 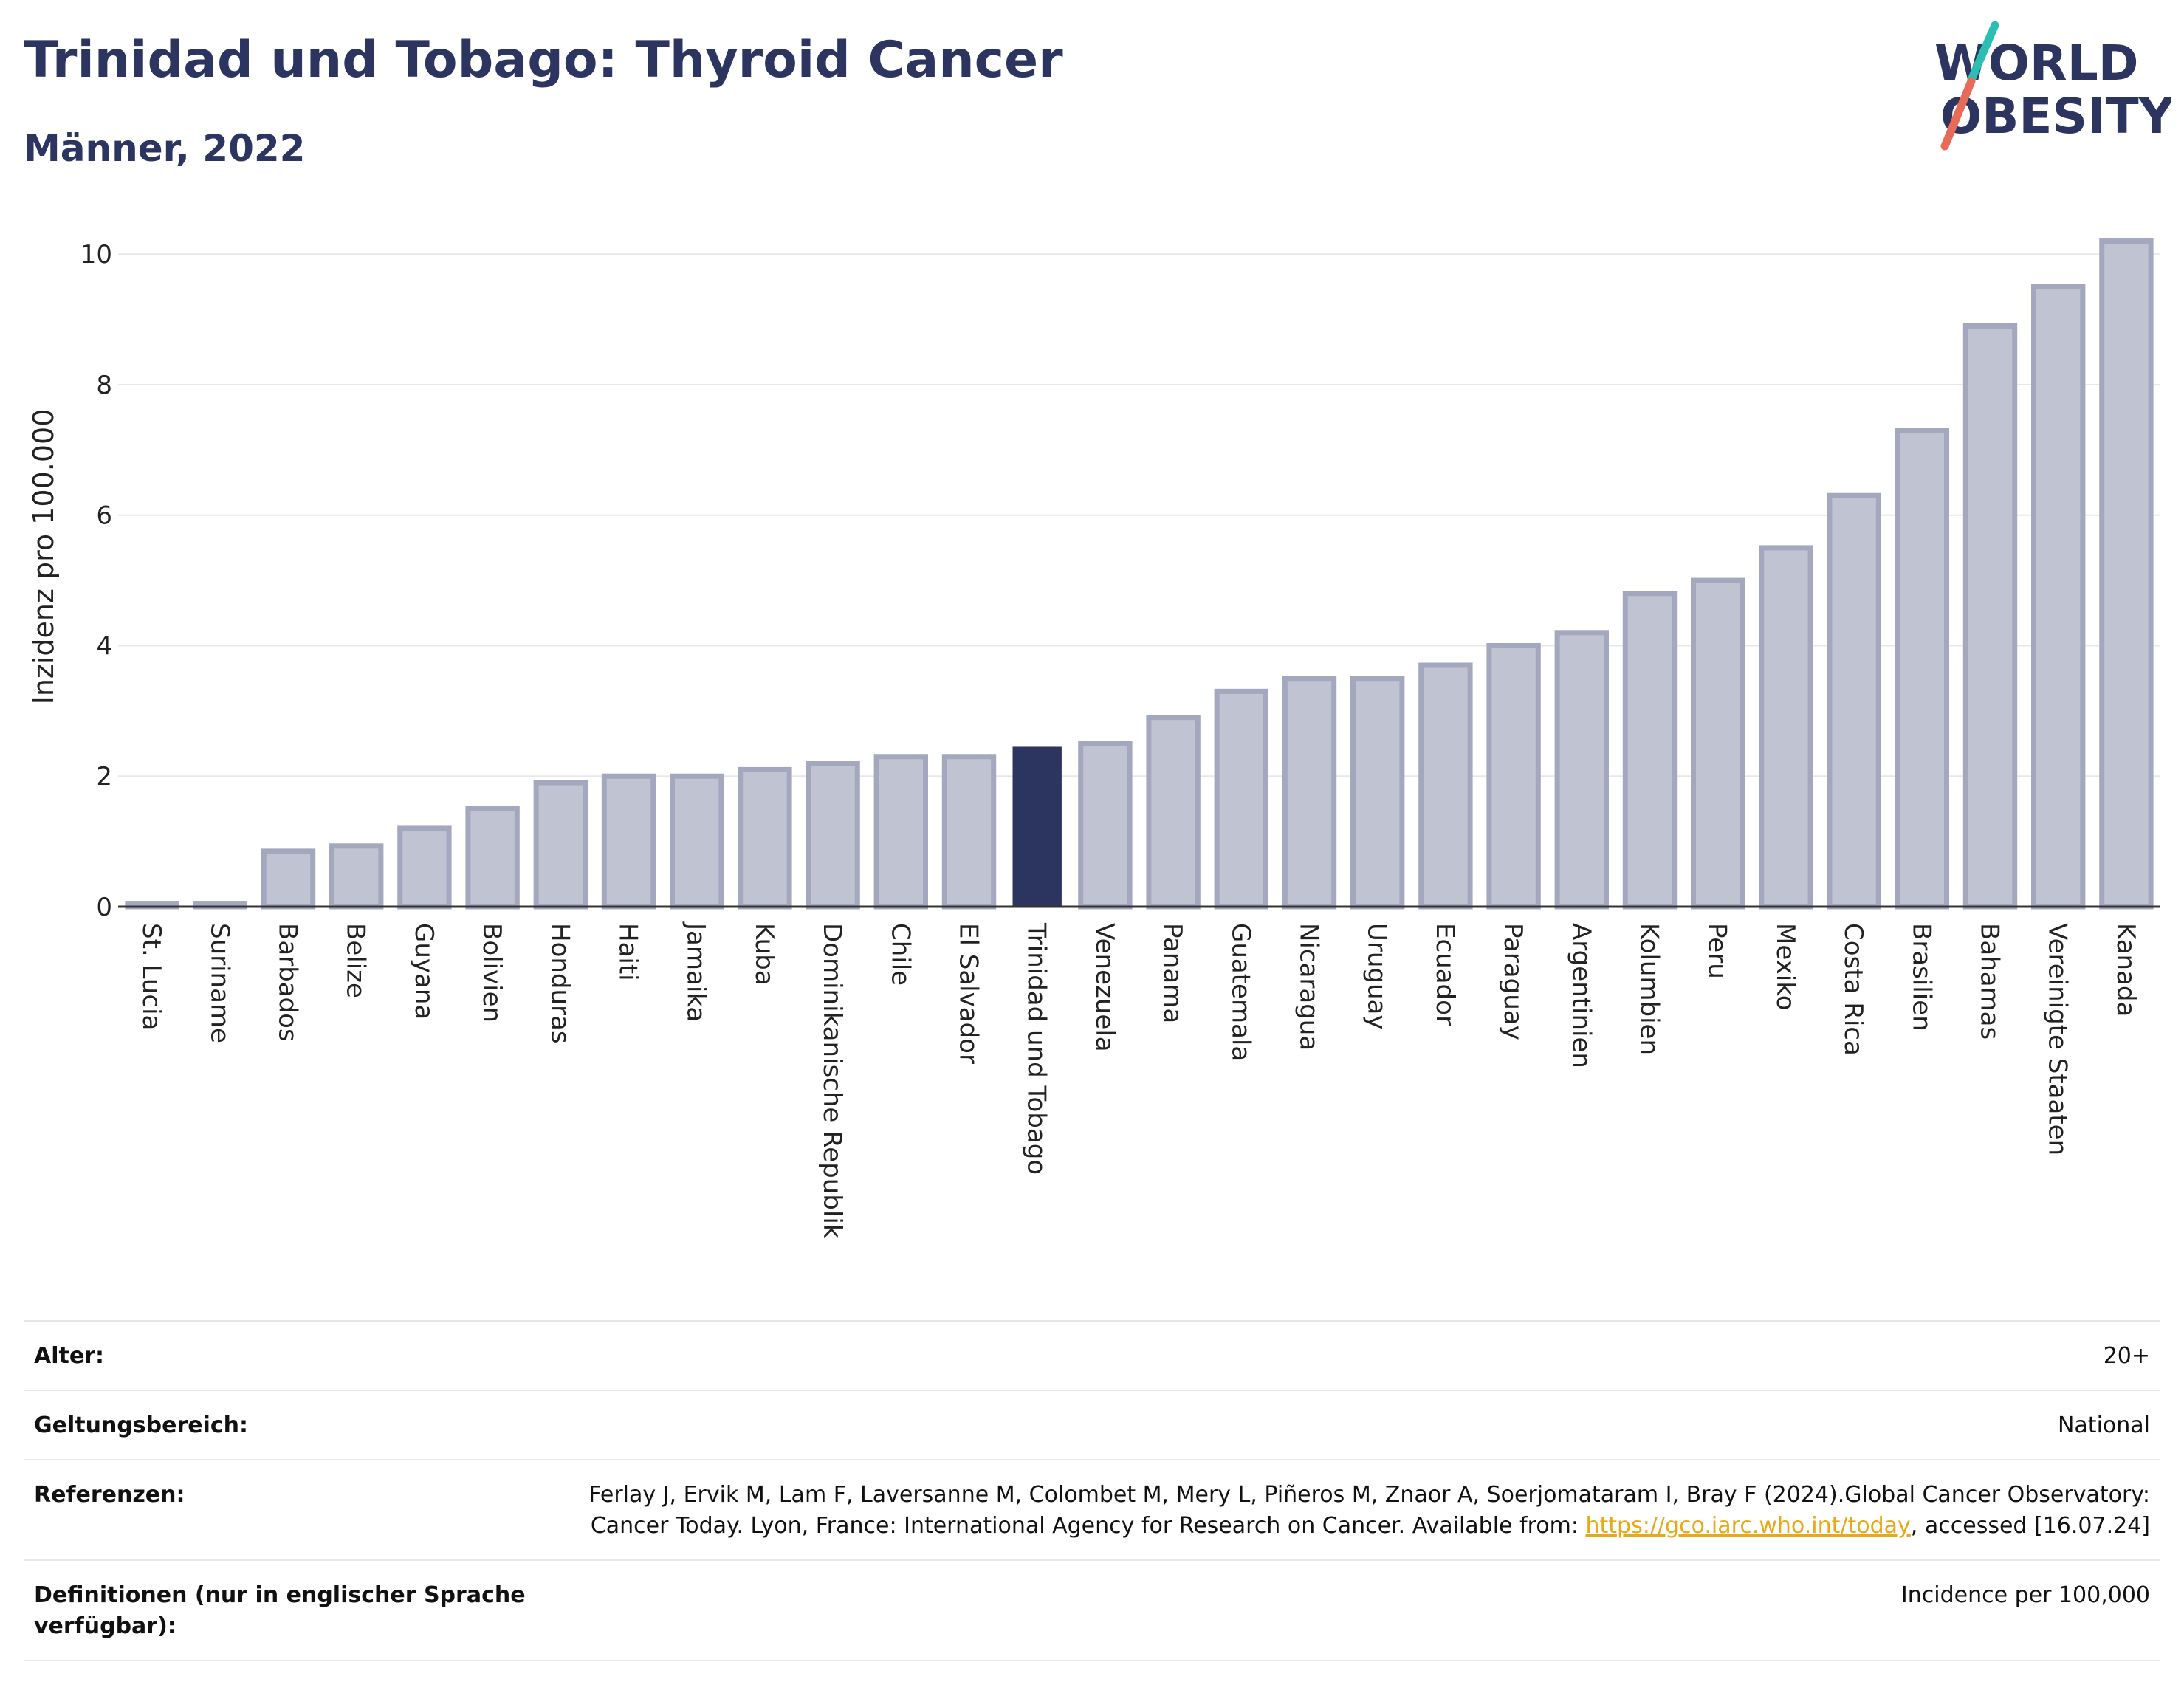 What do you see at coordinates (425, 867) in the screenshot?
I see `bar-guyana` at bounding box center [425, 867].